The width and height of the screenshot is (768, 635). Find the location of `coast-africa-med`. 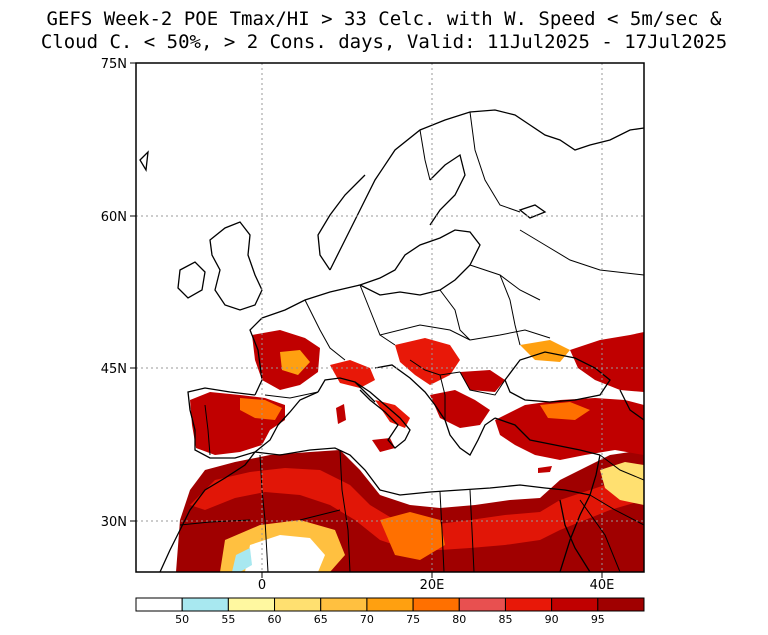

coast-africa-med is located at coordinates (422, 471).